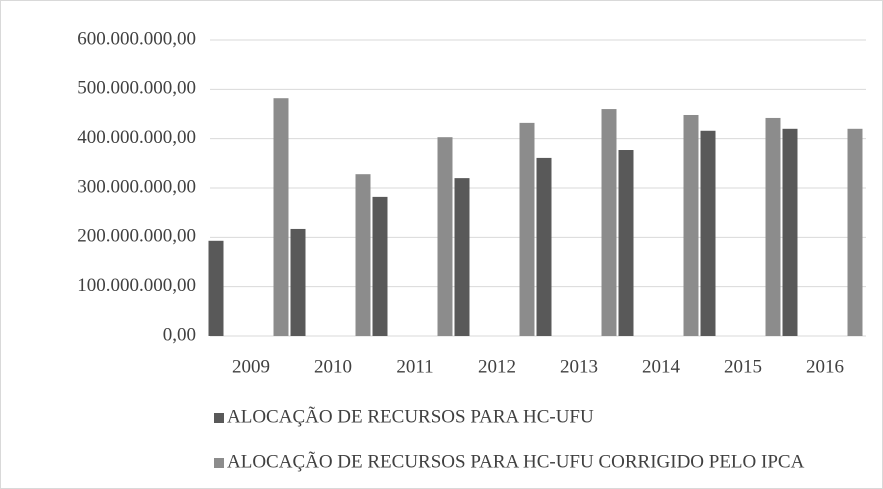 The height and width of the screenshot is (489, 883). What do you see at coordinates (743, 366) in the screenshot?
I see `x-tick-label: 2015` at bounding box center [743, 366].